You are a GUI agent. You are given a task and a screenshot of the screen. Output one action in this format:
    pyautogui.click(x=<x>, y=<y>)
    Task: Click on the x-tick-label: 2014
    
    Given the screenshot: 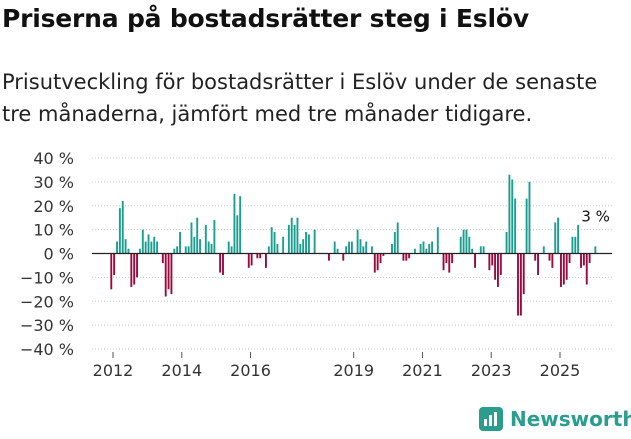 What is the action you would take?
    pyautogui.click(x=181, y=370)
    